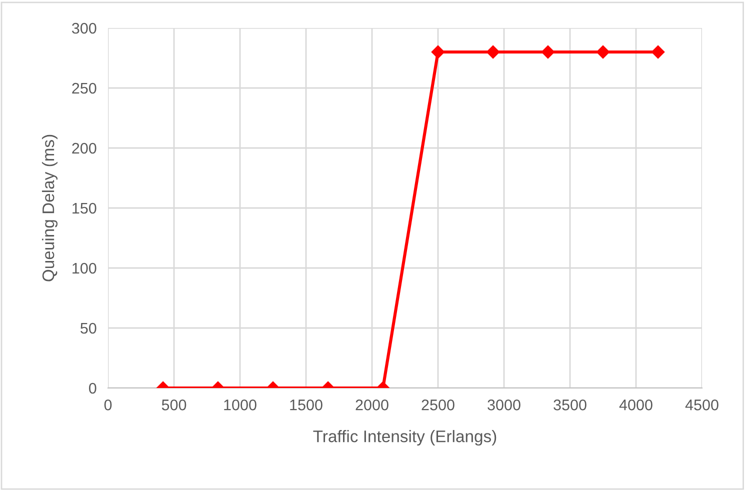 This screenshot has width=747, height=494. I want to click on x-tick-label: 2000, so click(372, 405).